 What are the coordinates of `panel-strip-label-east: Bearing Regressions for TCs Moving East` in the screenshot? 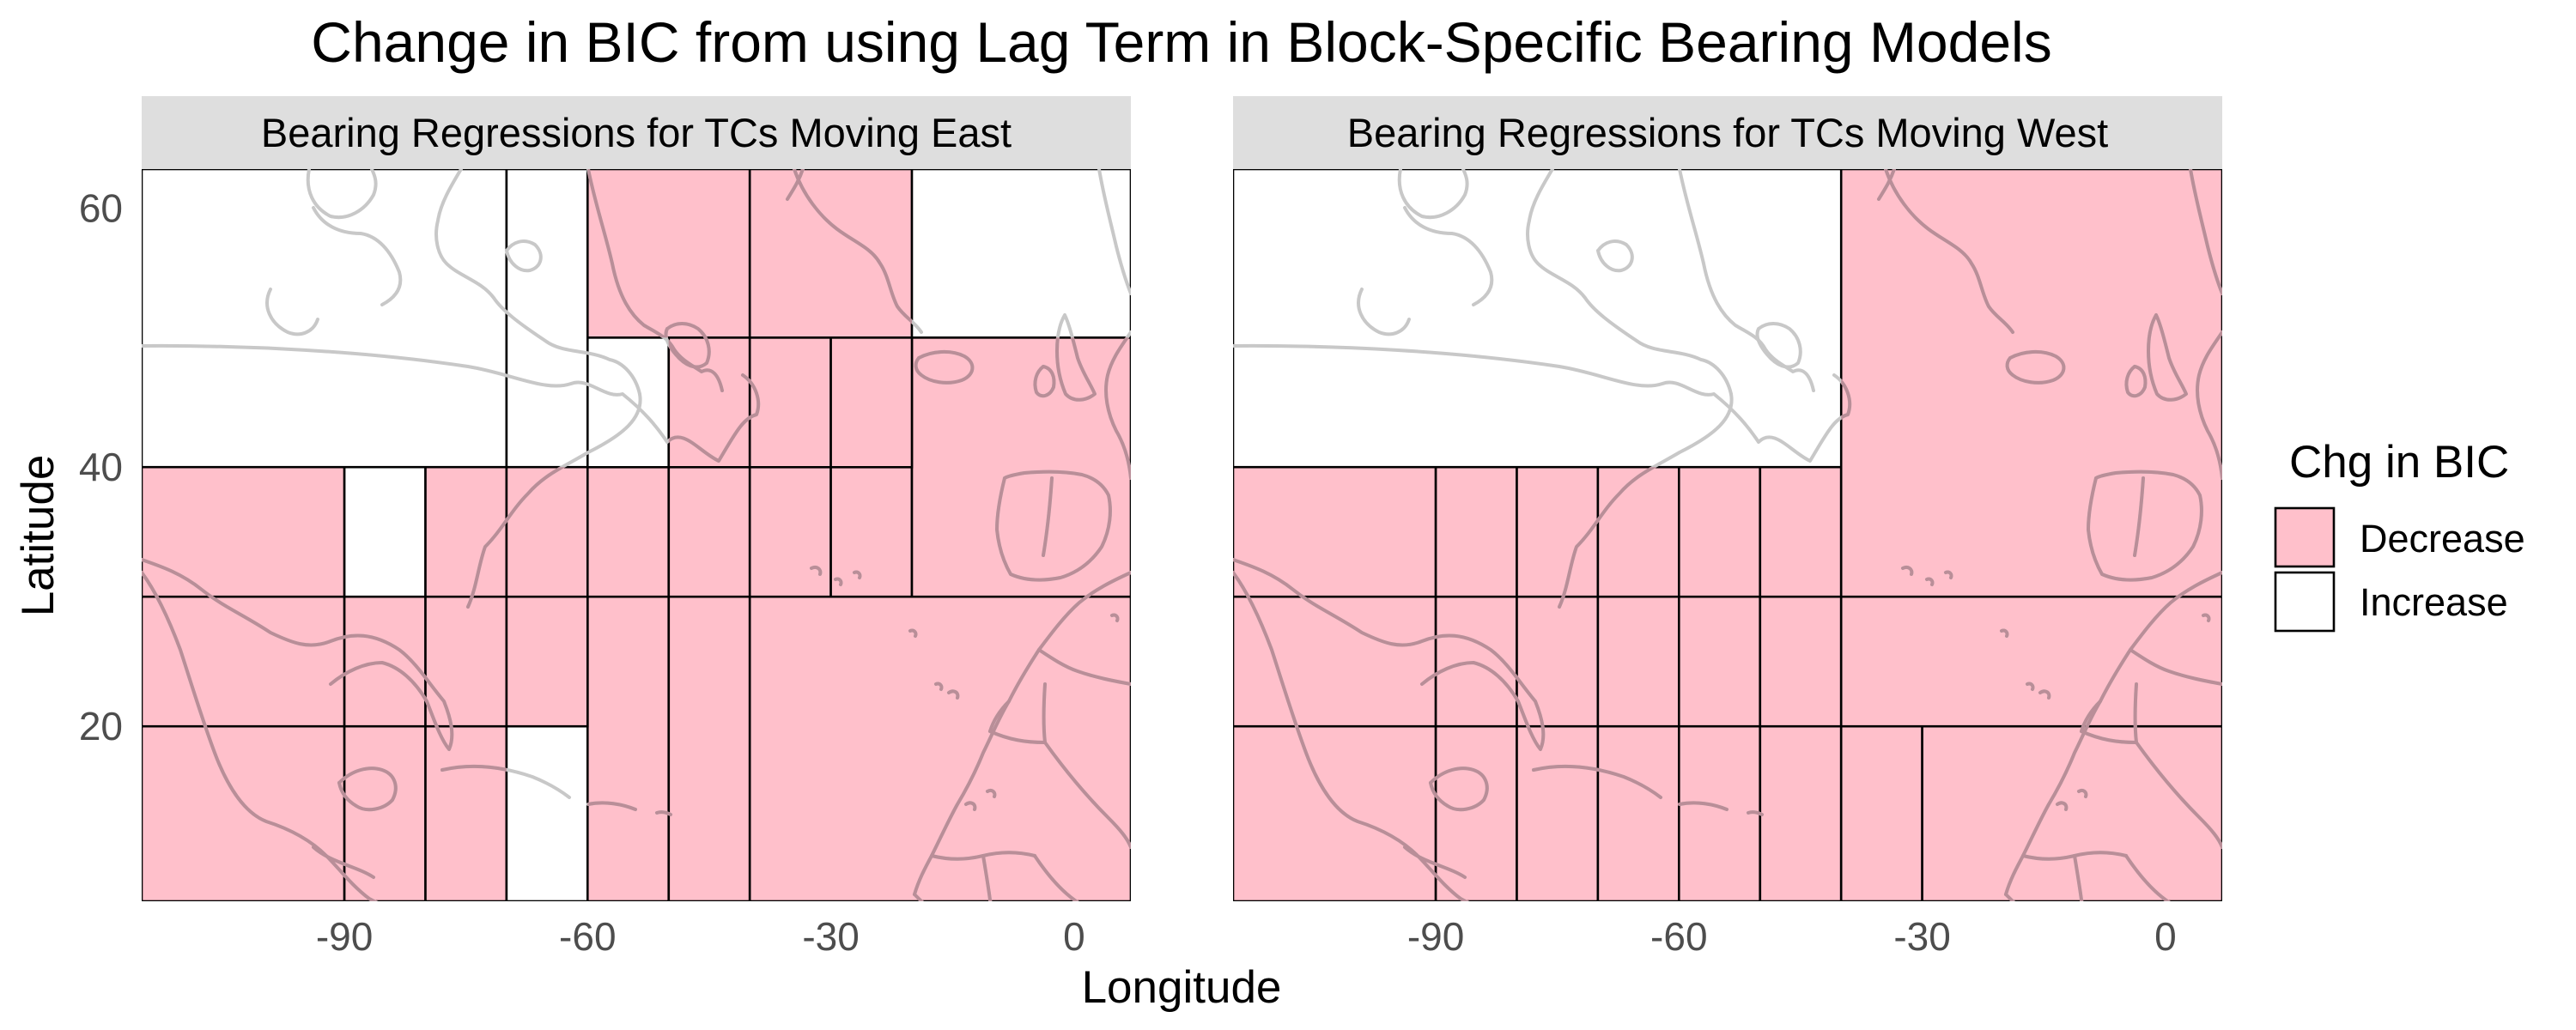 It's located at (636, 132).